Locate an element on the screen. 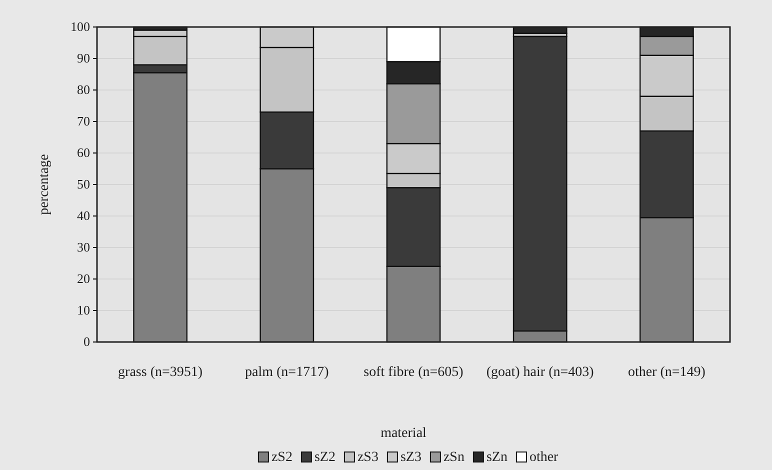  y-tick-label: 80 is located at coordinates (83, 90).